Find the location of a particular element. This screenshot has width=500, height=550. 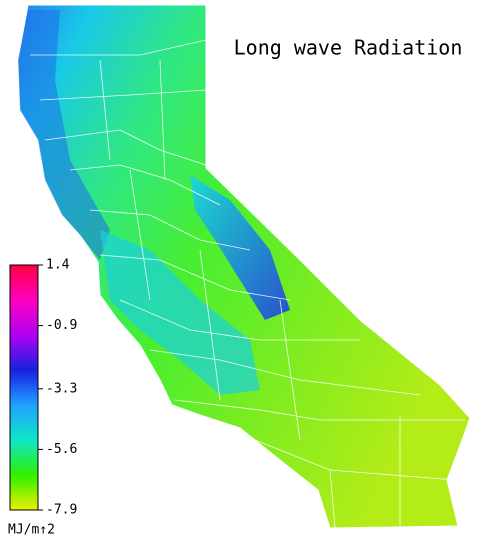

colorbar-ramp is located at coordinates (24, 387).